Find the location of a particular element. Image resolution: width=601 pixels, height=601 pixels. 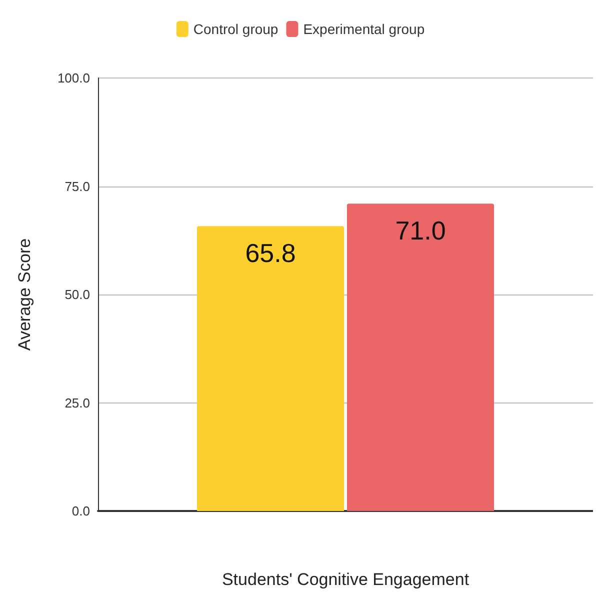

data-label: 71.0 is located at coordinates (420, 231).